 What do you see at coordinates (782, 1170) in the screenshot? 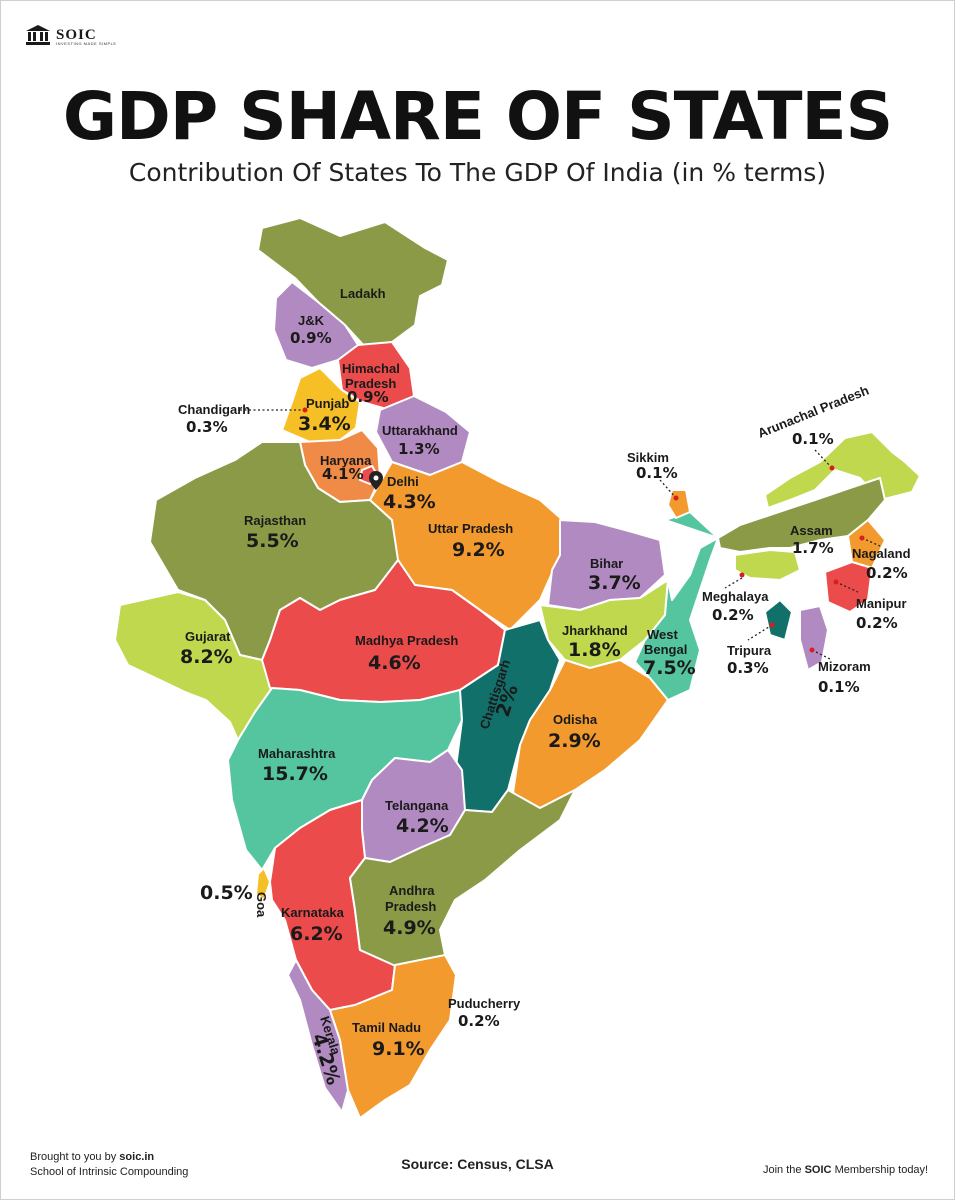
I see `cta-prefix: Join the` at bounding box center [782, 1170].